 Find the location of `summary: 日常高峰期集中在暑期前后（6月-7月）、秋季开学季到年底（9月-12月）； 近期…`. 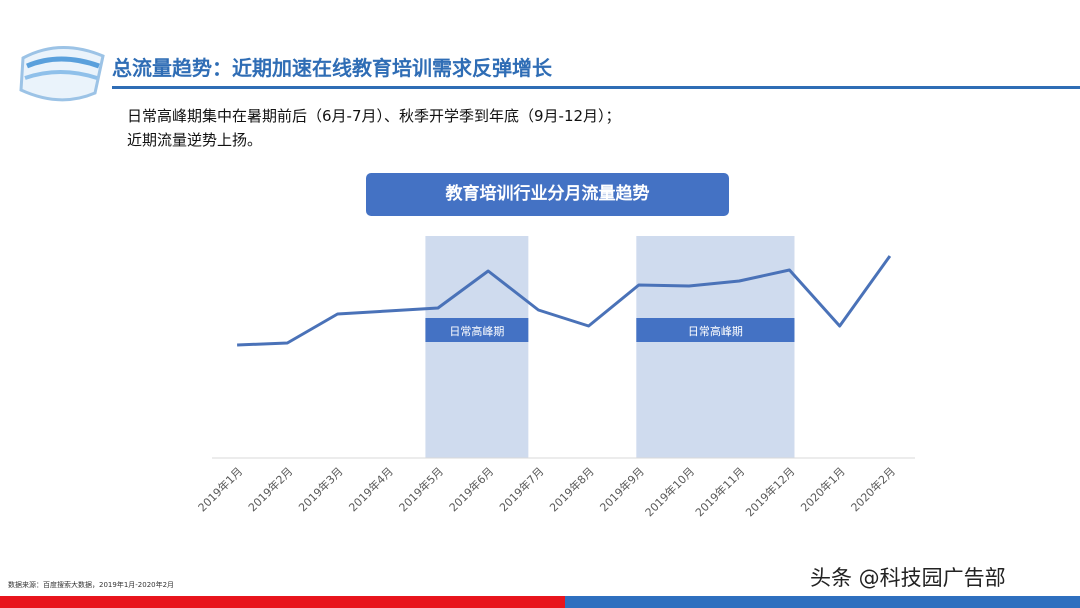

summary: 日常高峰期集中在暑期前后（6月-7月）、秋季开学季到年底（9月-12月）； 近期… is located at coordinates (374, 128).